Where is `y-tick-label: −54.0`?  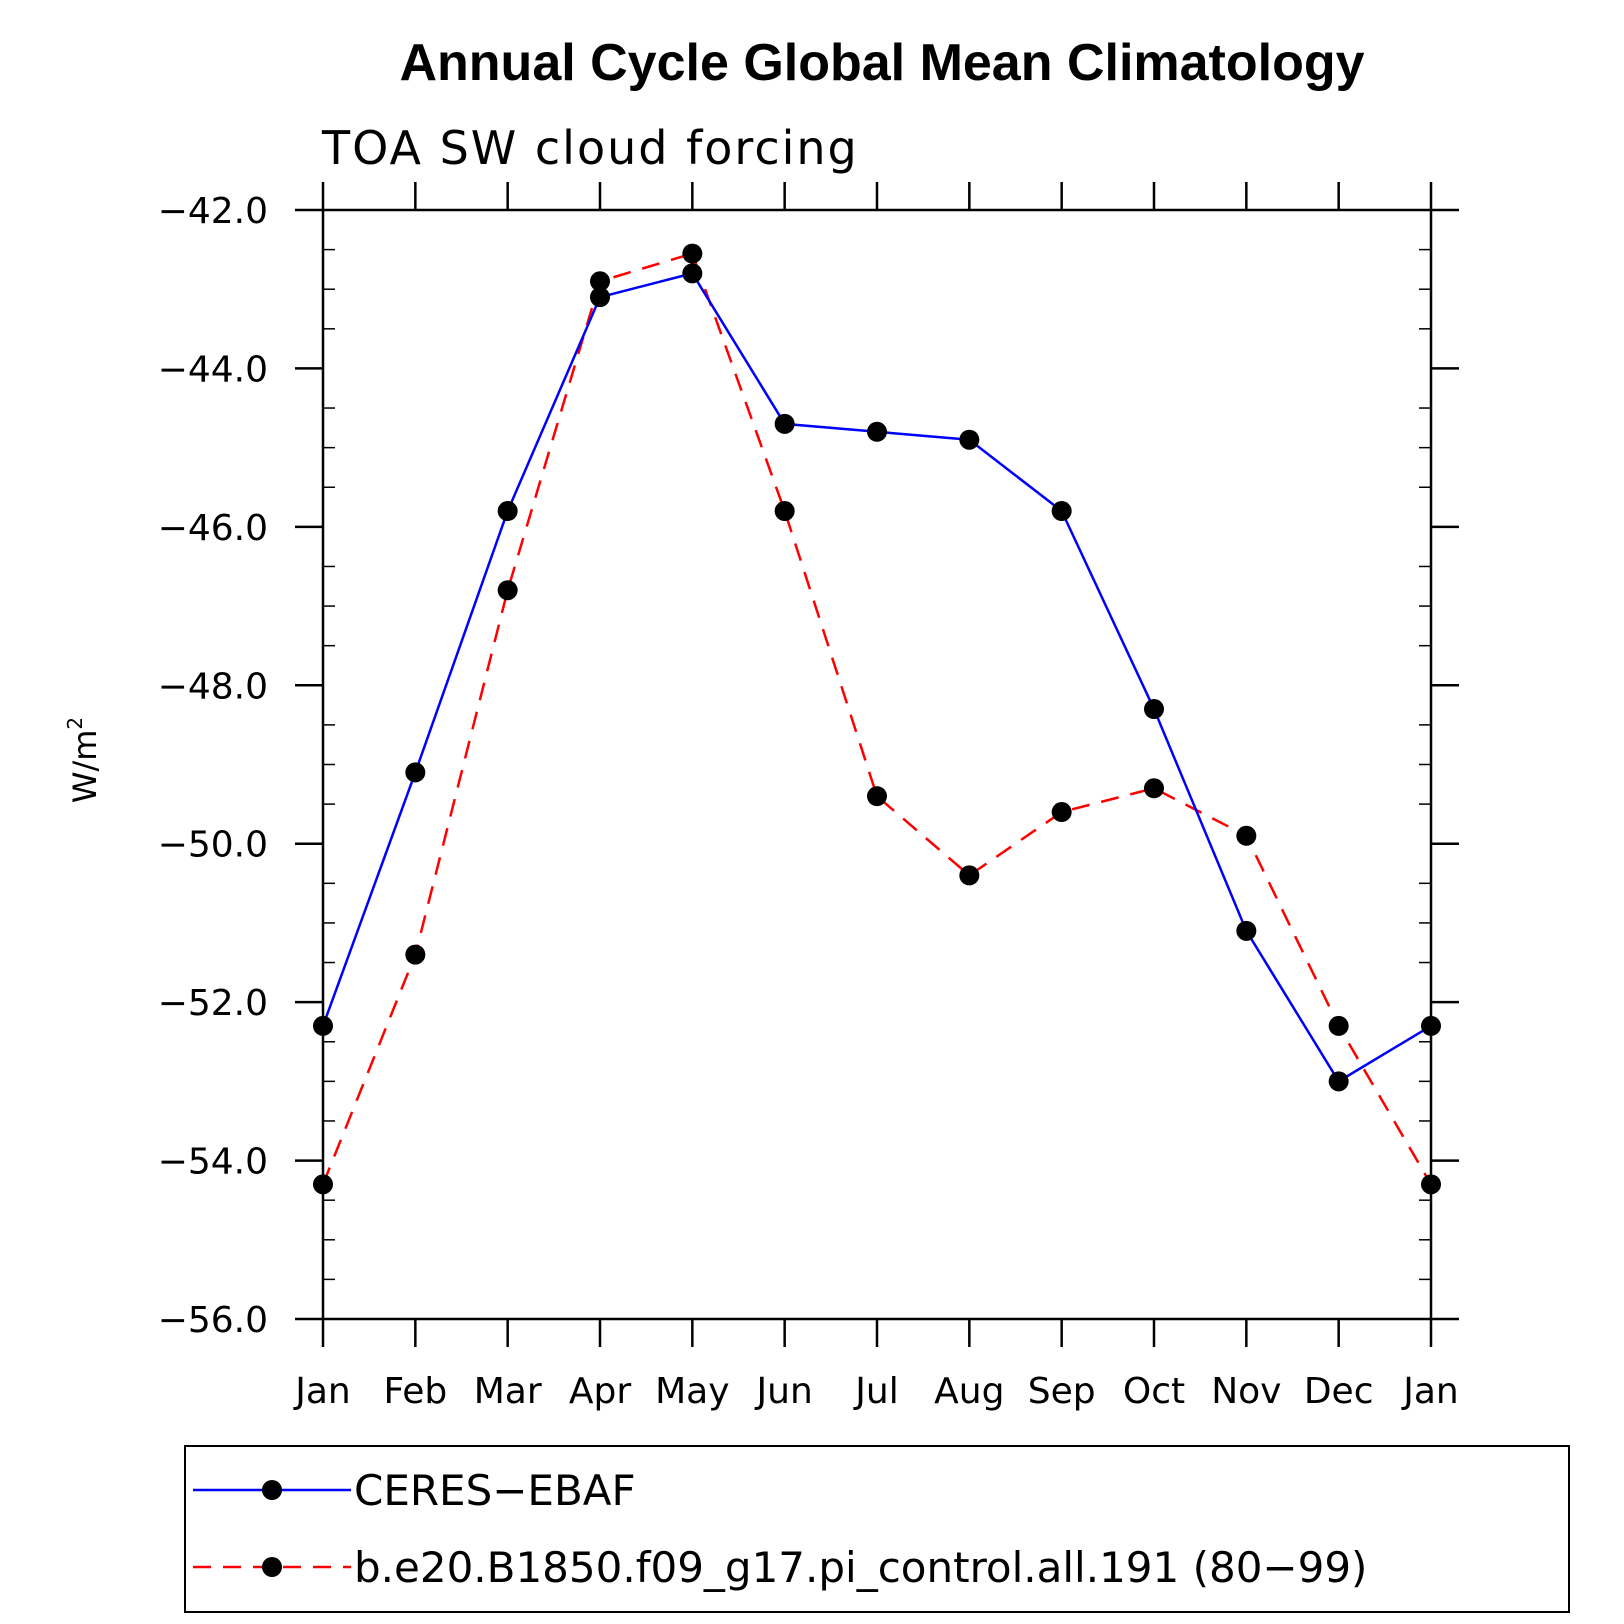
y-tick-label: −54.0 is located at coordinates (213, 1162).